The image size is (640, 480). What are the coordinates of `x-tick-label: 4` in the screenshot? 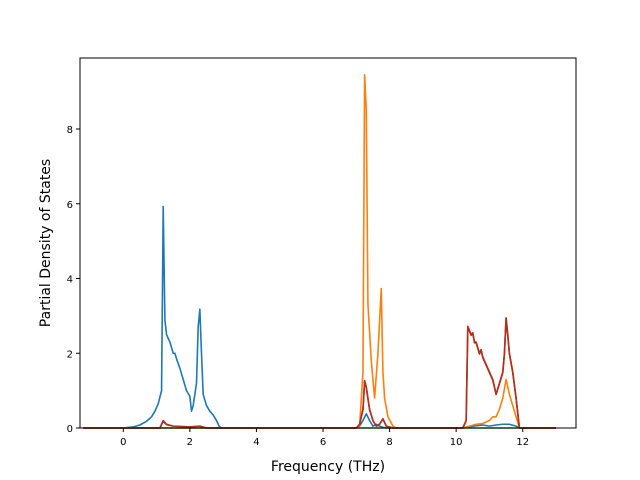 It's located at (256, 442).